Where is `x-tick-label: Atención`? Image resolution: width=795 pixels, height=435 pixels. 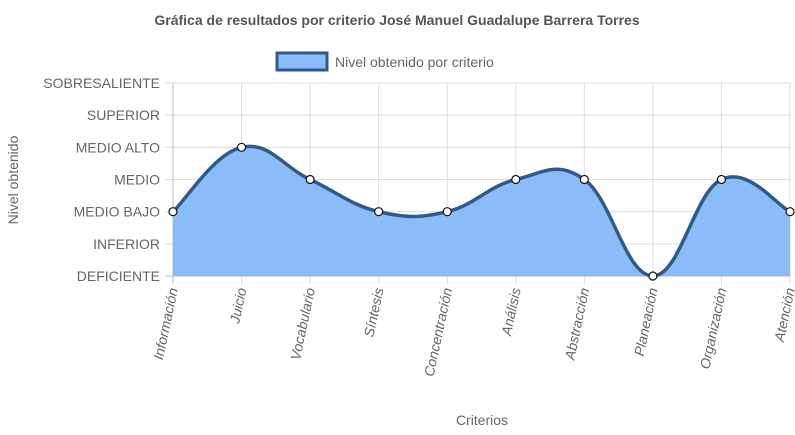 x-tick-label: Atención is located at coordinates (783, 315).